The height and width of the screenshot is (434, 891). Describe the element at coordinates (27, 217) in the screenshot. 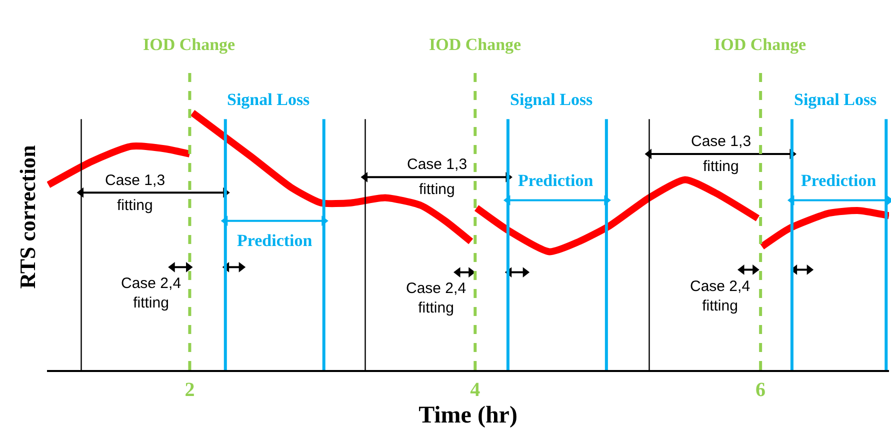

I see `y-axis-title: RTS correction` at that location.